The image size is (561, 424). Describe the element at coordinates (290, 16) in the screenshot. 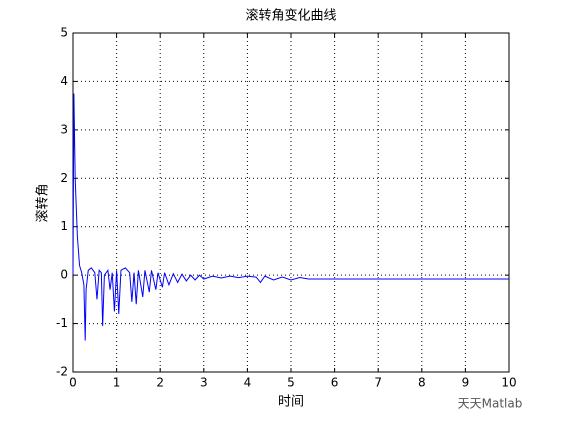

I see `chart-title: 滚转角变化曲线` at that location.